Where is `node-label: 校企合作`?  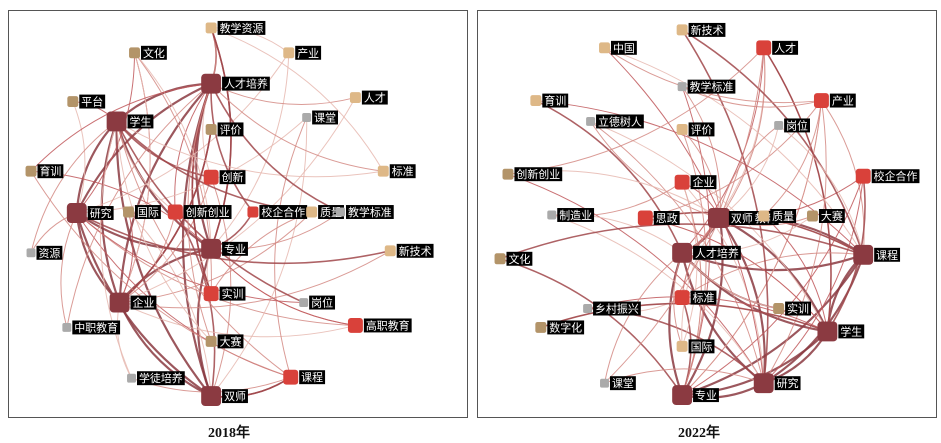 node-label: 校企合作 is located at coordinates (283, 212).